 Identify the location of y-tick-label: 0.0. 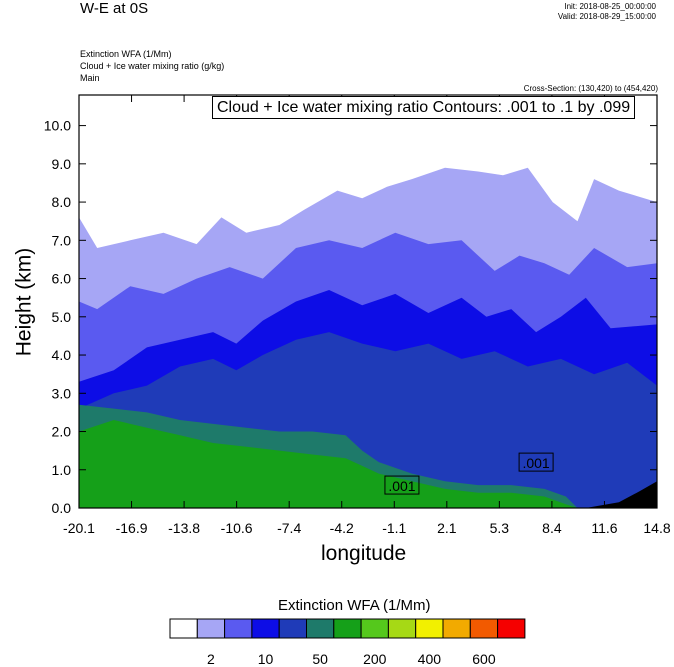
(62, 508).